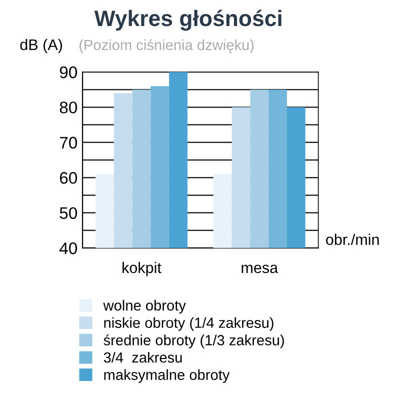  What do you see at coordinates (69, 213) in the screenshot?
I see `y-tick-label: 50` at bounding box center [69, 213].